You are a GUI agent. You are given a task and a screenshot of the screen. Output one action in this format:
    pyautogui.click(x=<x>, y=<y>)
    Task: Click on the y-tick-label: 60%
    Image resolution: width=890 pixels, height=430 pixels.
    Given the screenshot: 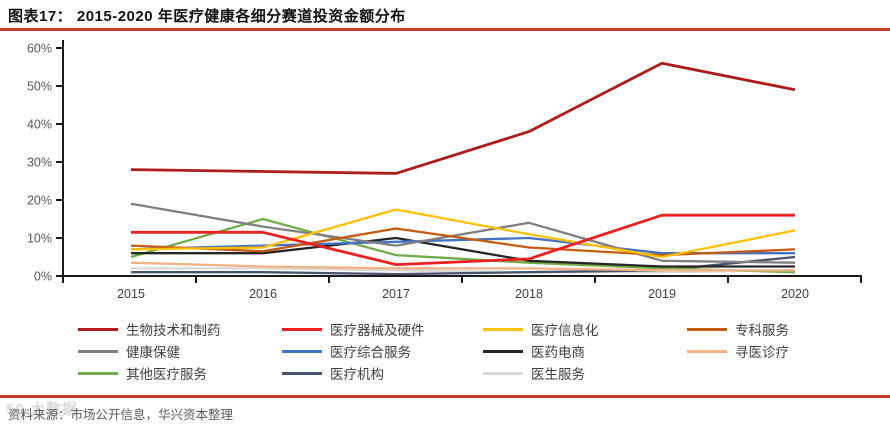 What is the action you would take?
    pyautogui.click(x=39, y=49)
    